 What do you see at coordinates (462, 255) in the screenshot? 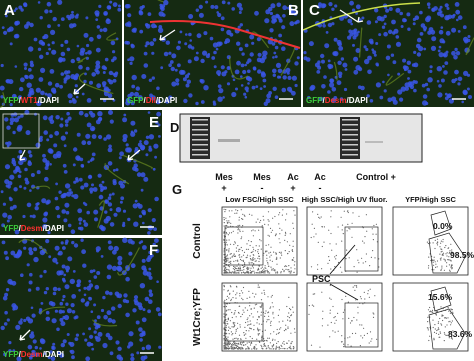
I see `gate-percent: 98.5%` at bounding box center [462, 255].